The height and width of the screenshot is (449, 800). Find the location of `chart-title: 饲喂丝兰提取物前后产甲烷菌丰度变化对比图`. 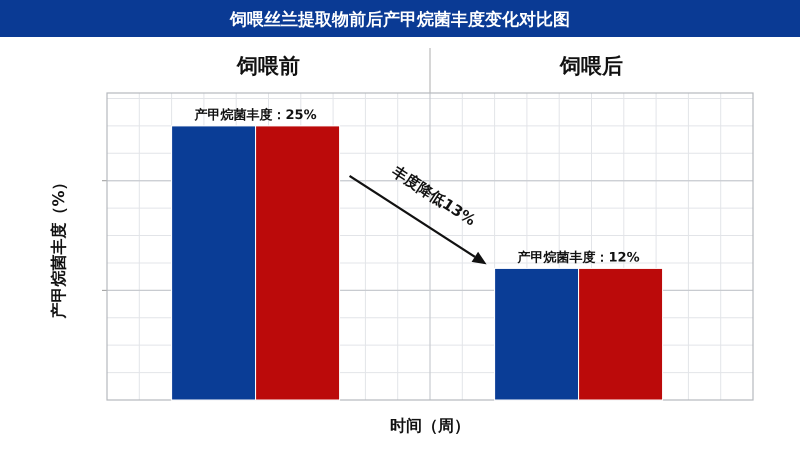

chart-title: 饲喂丝兰提取物前后产甲烷菌丰度变化对比图 is located at coordinates (399, 20).